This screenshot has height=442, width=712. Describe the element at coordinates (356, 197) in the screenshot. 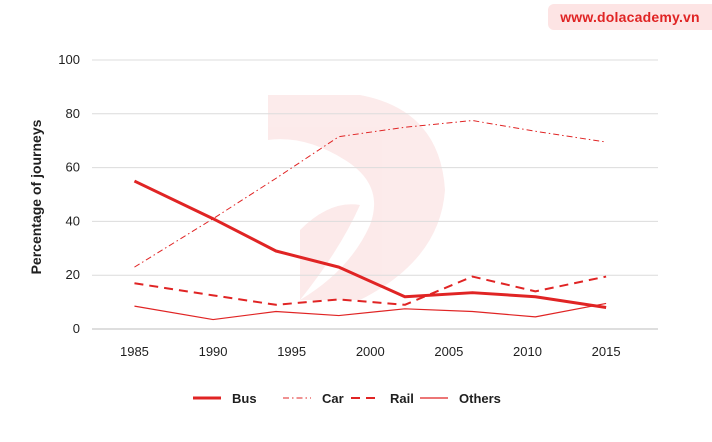

I see `logo-watermark` at that location.